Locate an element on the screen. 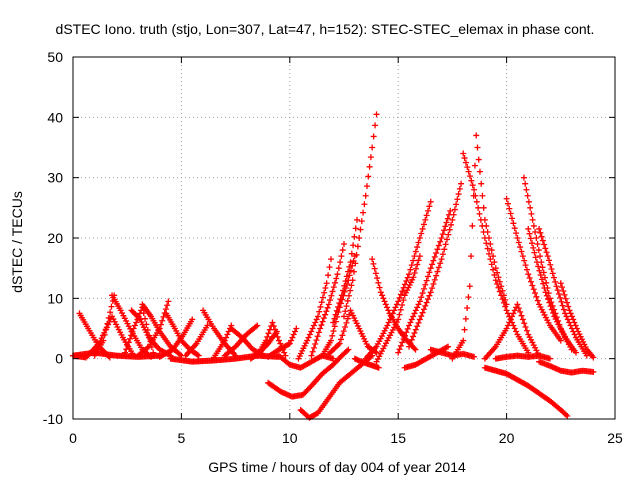  y-tick-label: 0 is located at coordinates (59, 359).